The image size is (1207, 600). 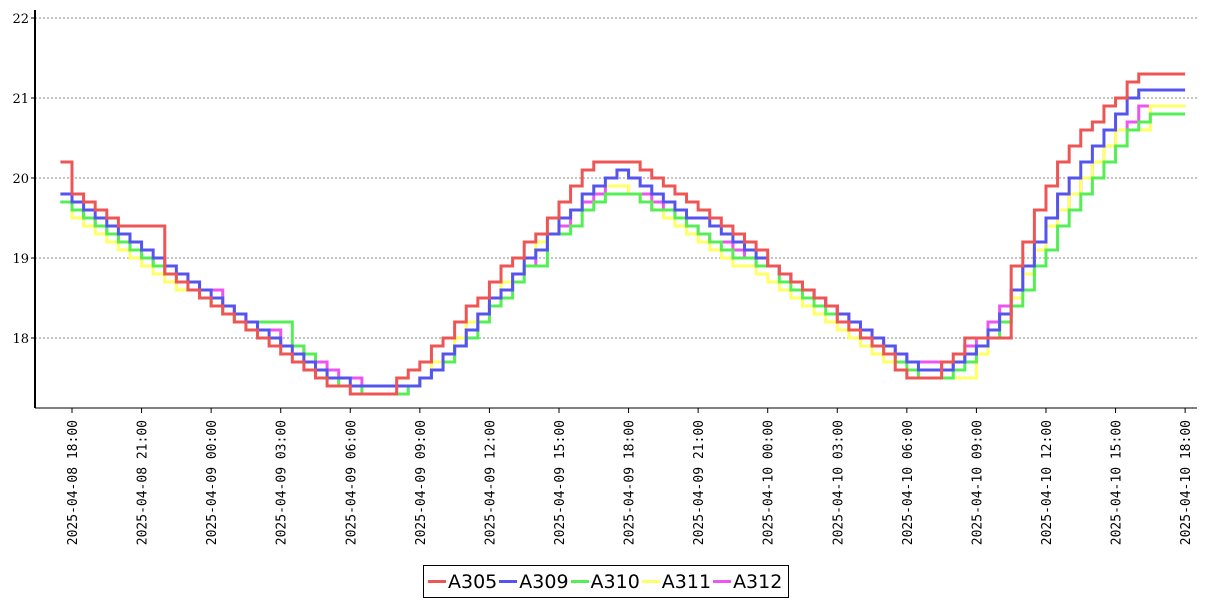 I want to click on y-tick-label: 19, so click(x=20, y=259).